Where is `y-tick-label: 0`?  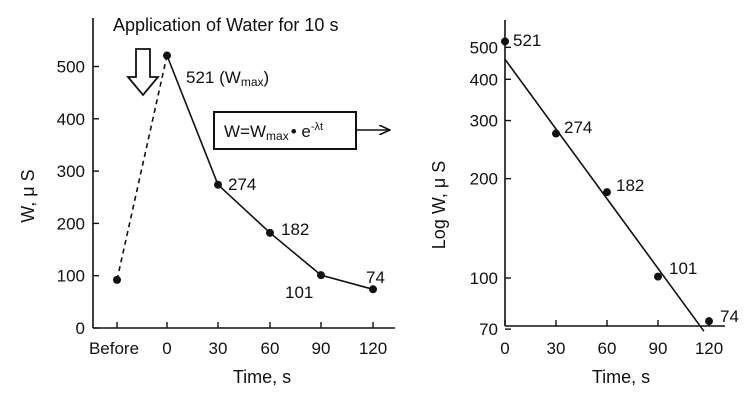
y-tick-label: 0 is located at coordinates (80, 328).